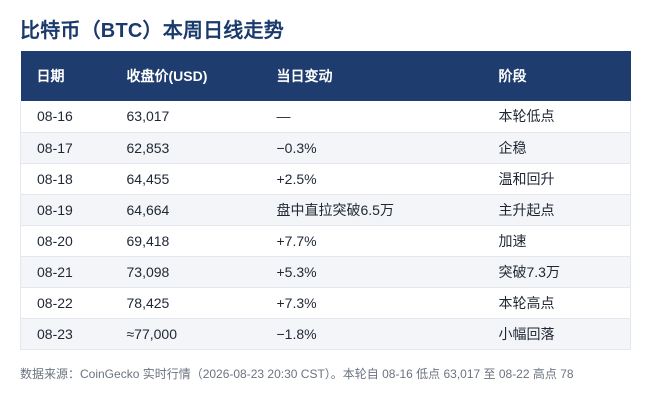 The width and height of the screenshot is (650, 418). Describe the element at coordinates (65, 303) in the screenshot. I see `cell-date: 08-22` at that location.